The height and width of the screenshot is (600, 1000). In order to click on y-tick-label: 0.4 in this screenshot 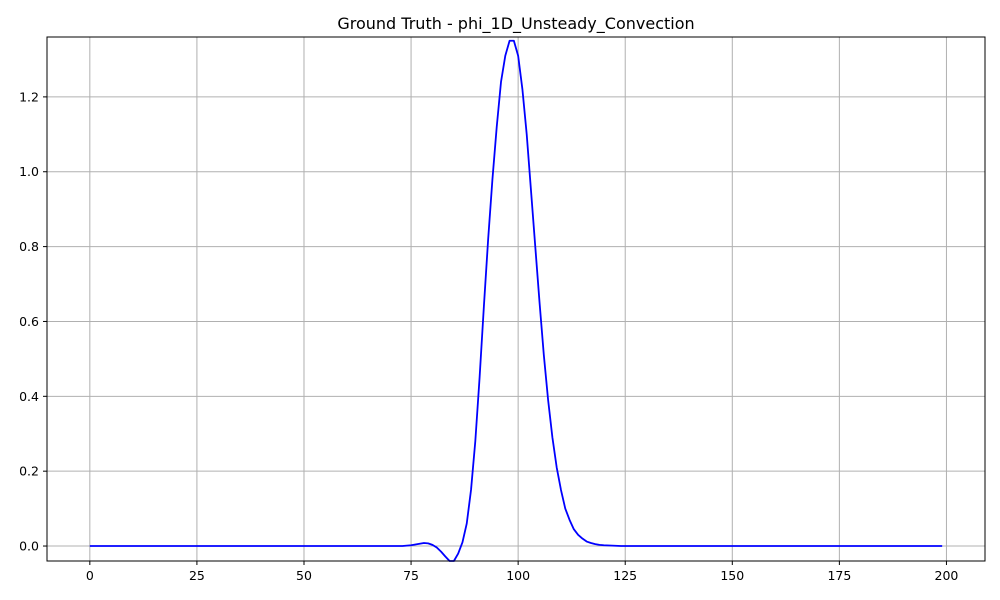, I will do `click(29, 396)`.